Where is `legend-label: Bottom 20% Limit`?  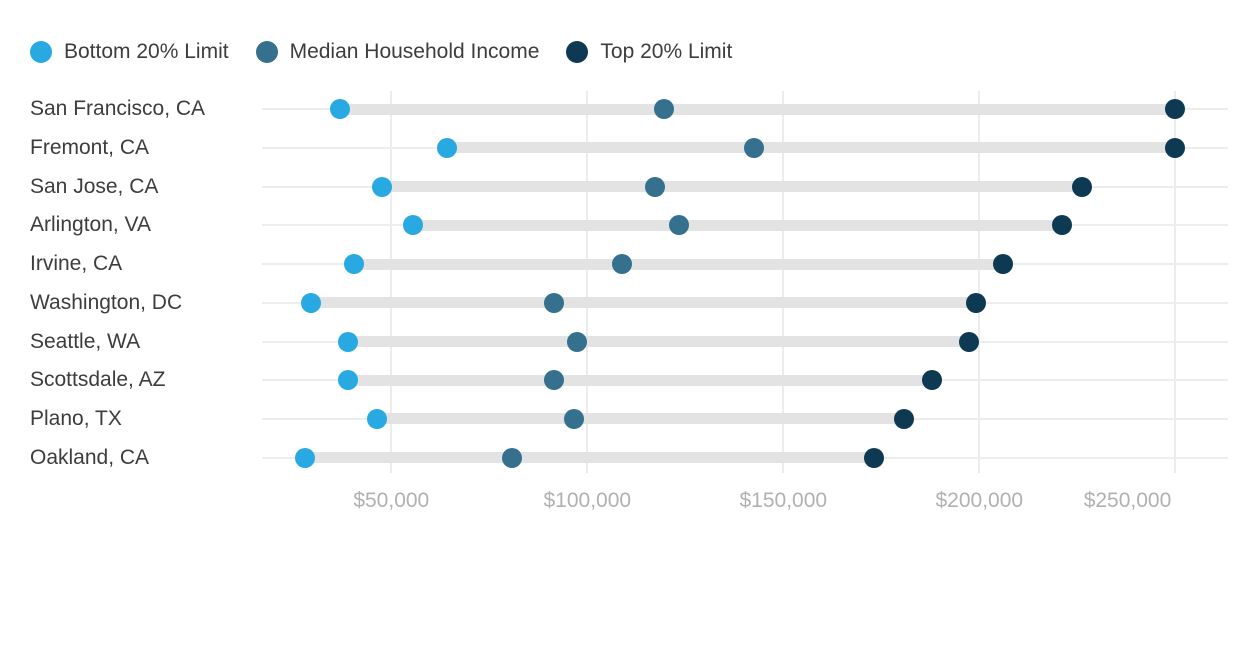 legend-label: Bottom 20% Limit is located at coordinates (146, 51).